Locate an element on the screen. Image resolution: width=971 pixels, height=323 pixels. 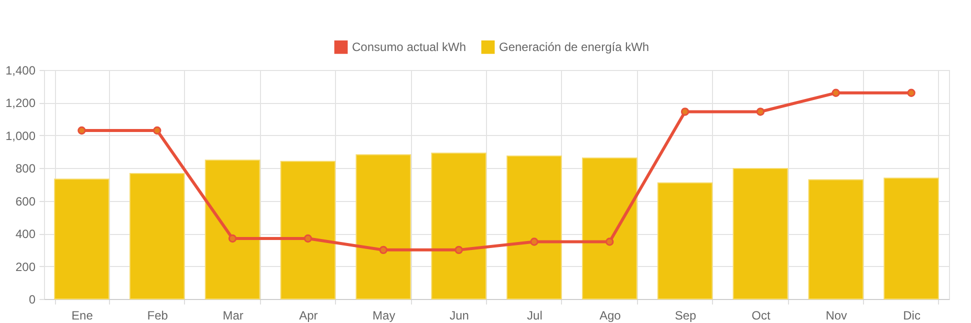
y-tick-label: 200 is located at coordinates (25, 267).